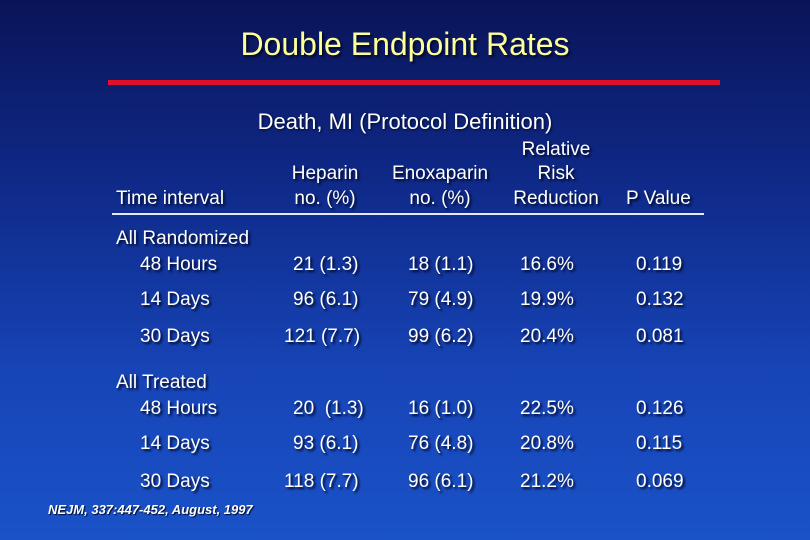 Image resolution: width=810 pixels, height=540 pixels. I want to click on cell-enoxaparin: 99 (6.2), so click(441, 336).